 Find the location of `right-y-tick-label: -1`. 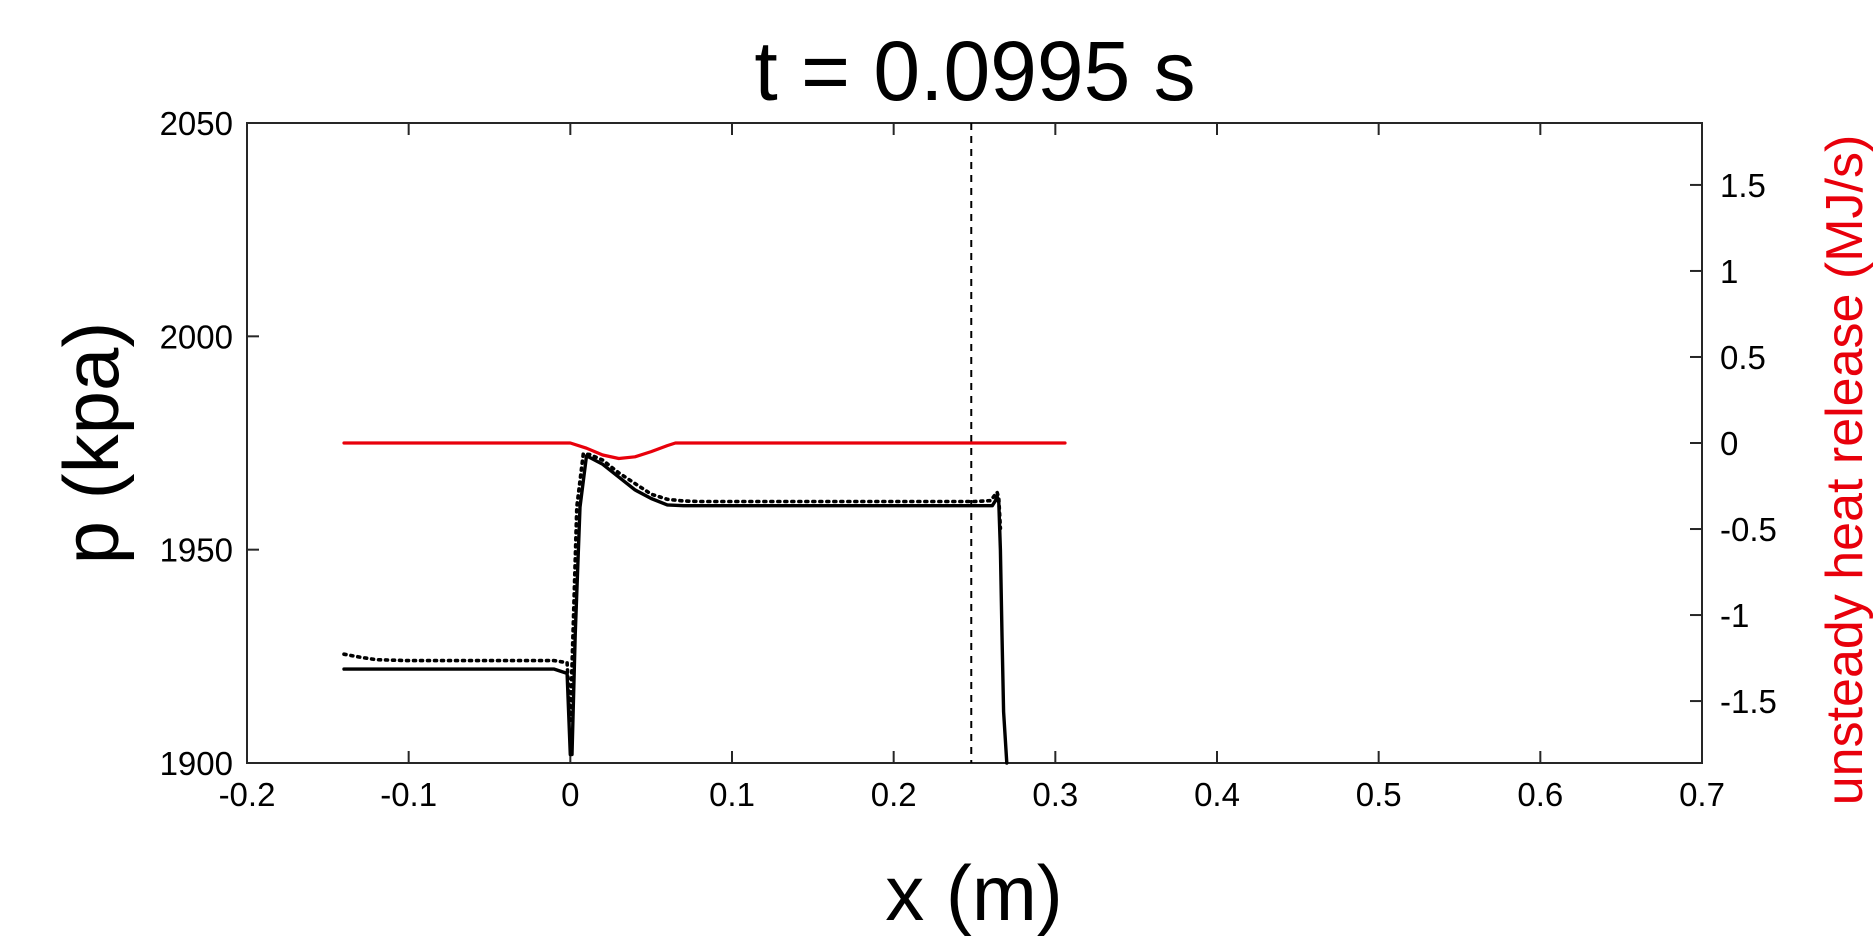

right-y-tick-label: -1 is located at coordinates (1734, 615).